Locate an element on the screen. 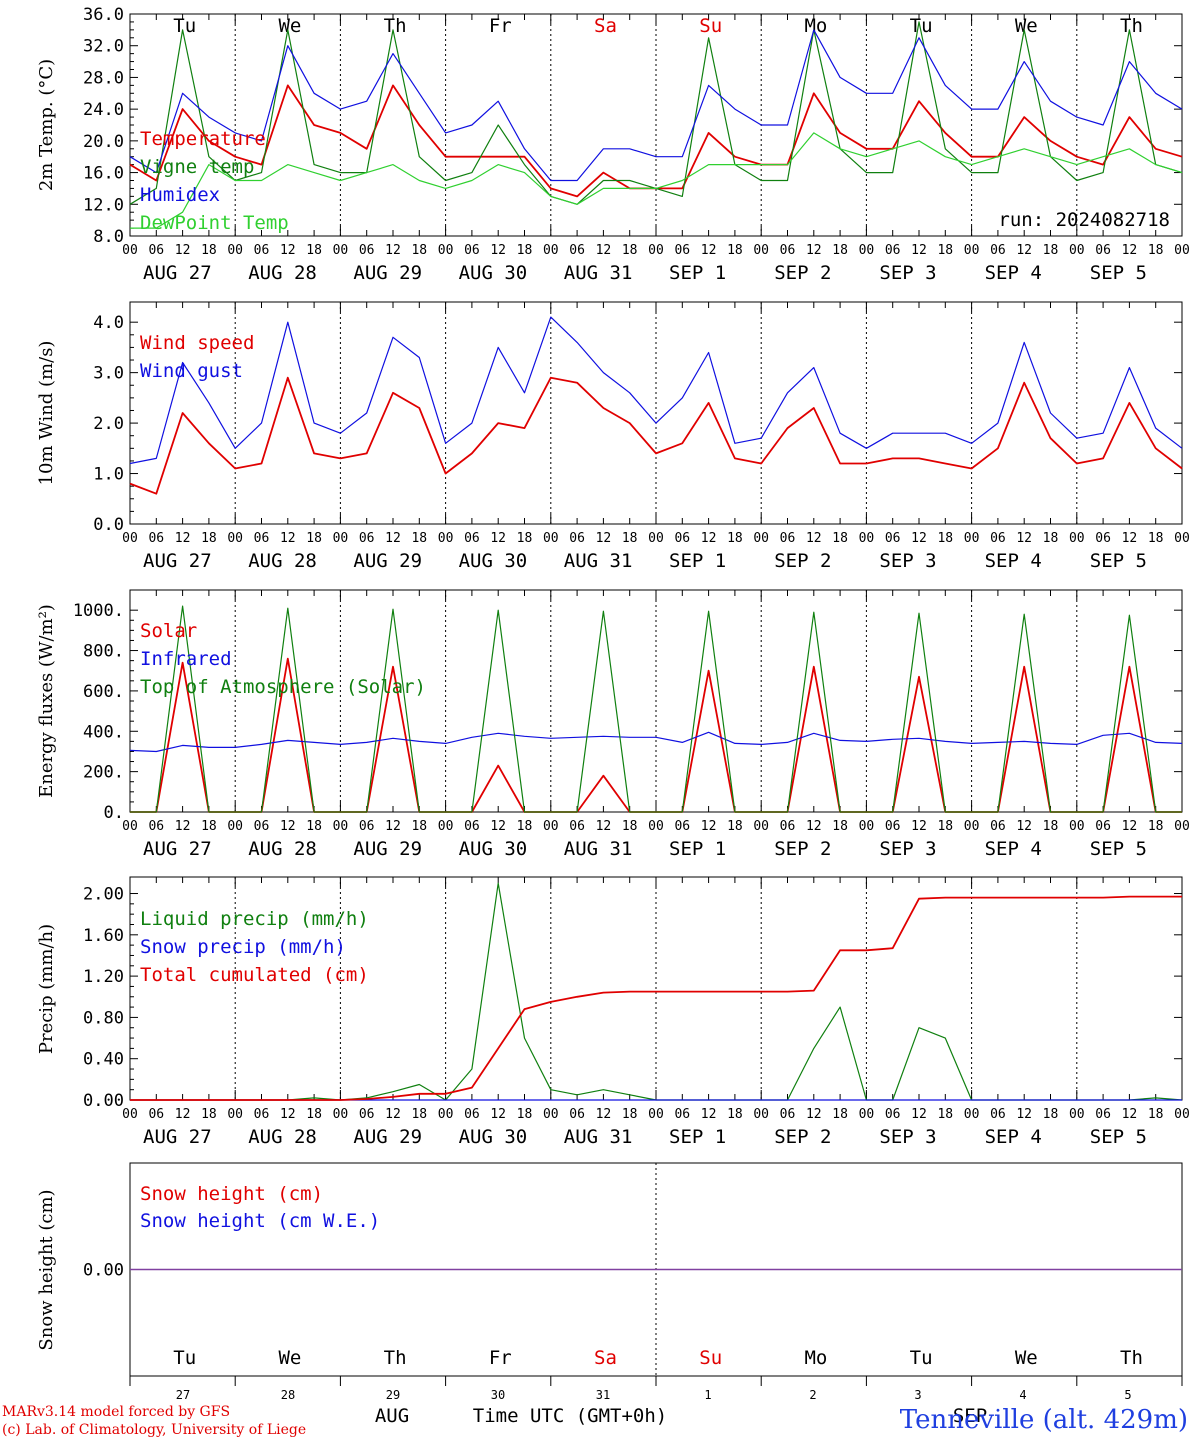 This screenshot has height=1440, width=1194. series-line-humidex is located at coordinates (656, 105).